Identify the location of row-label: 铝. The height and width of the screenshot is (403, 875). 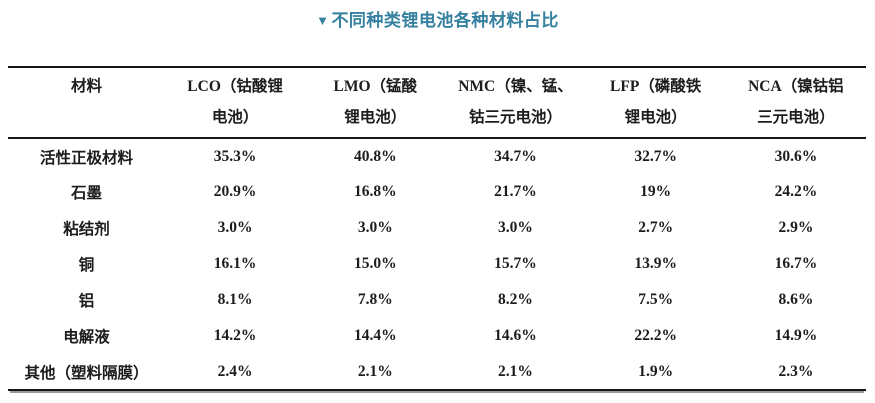
(86, 301).